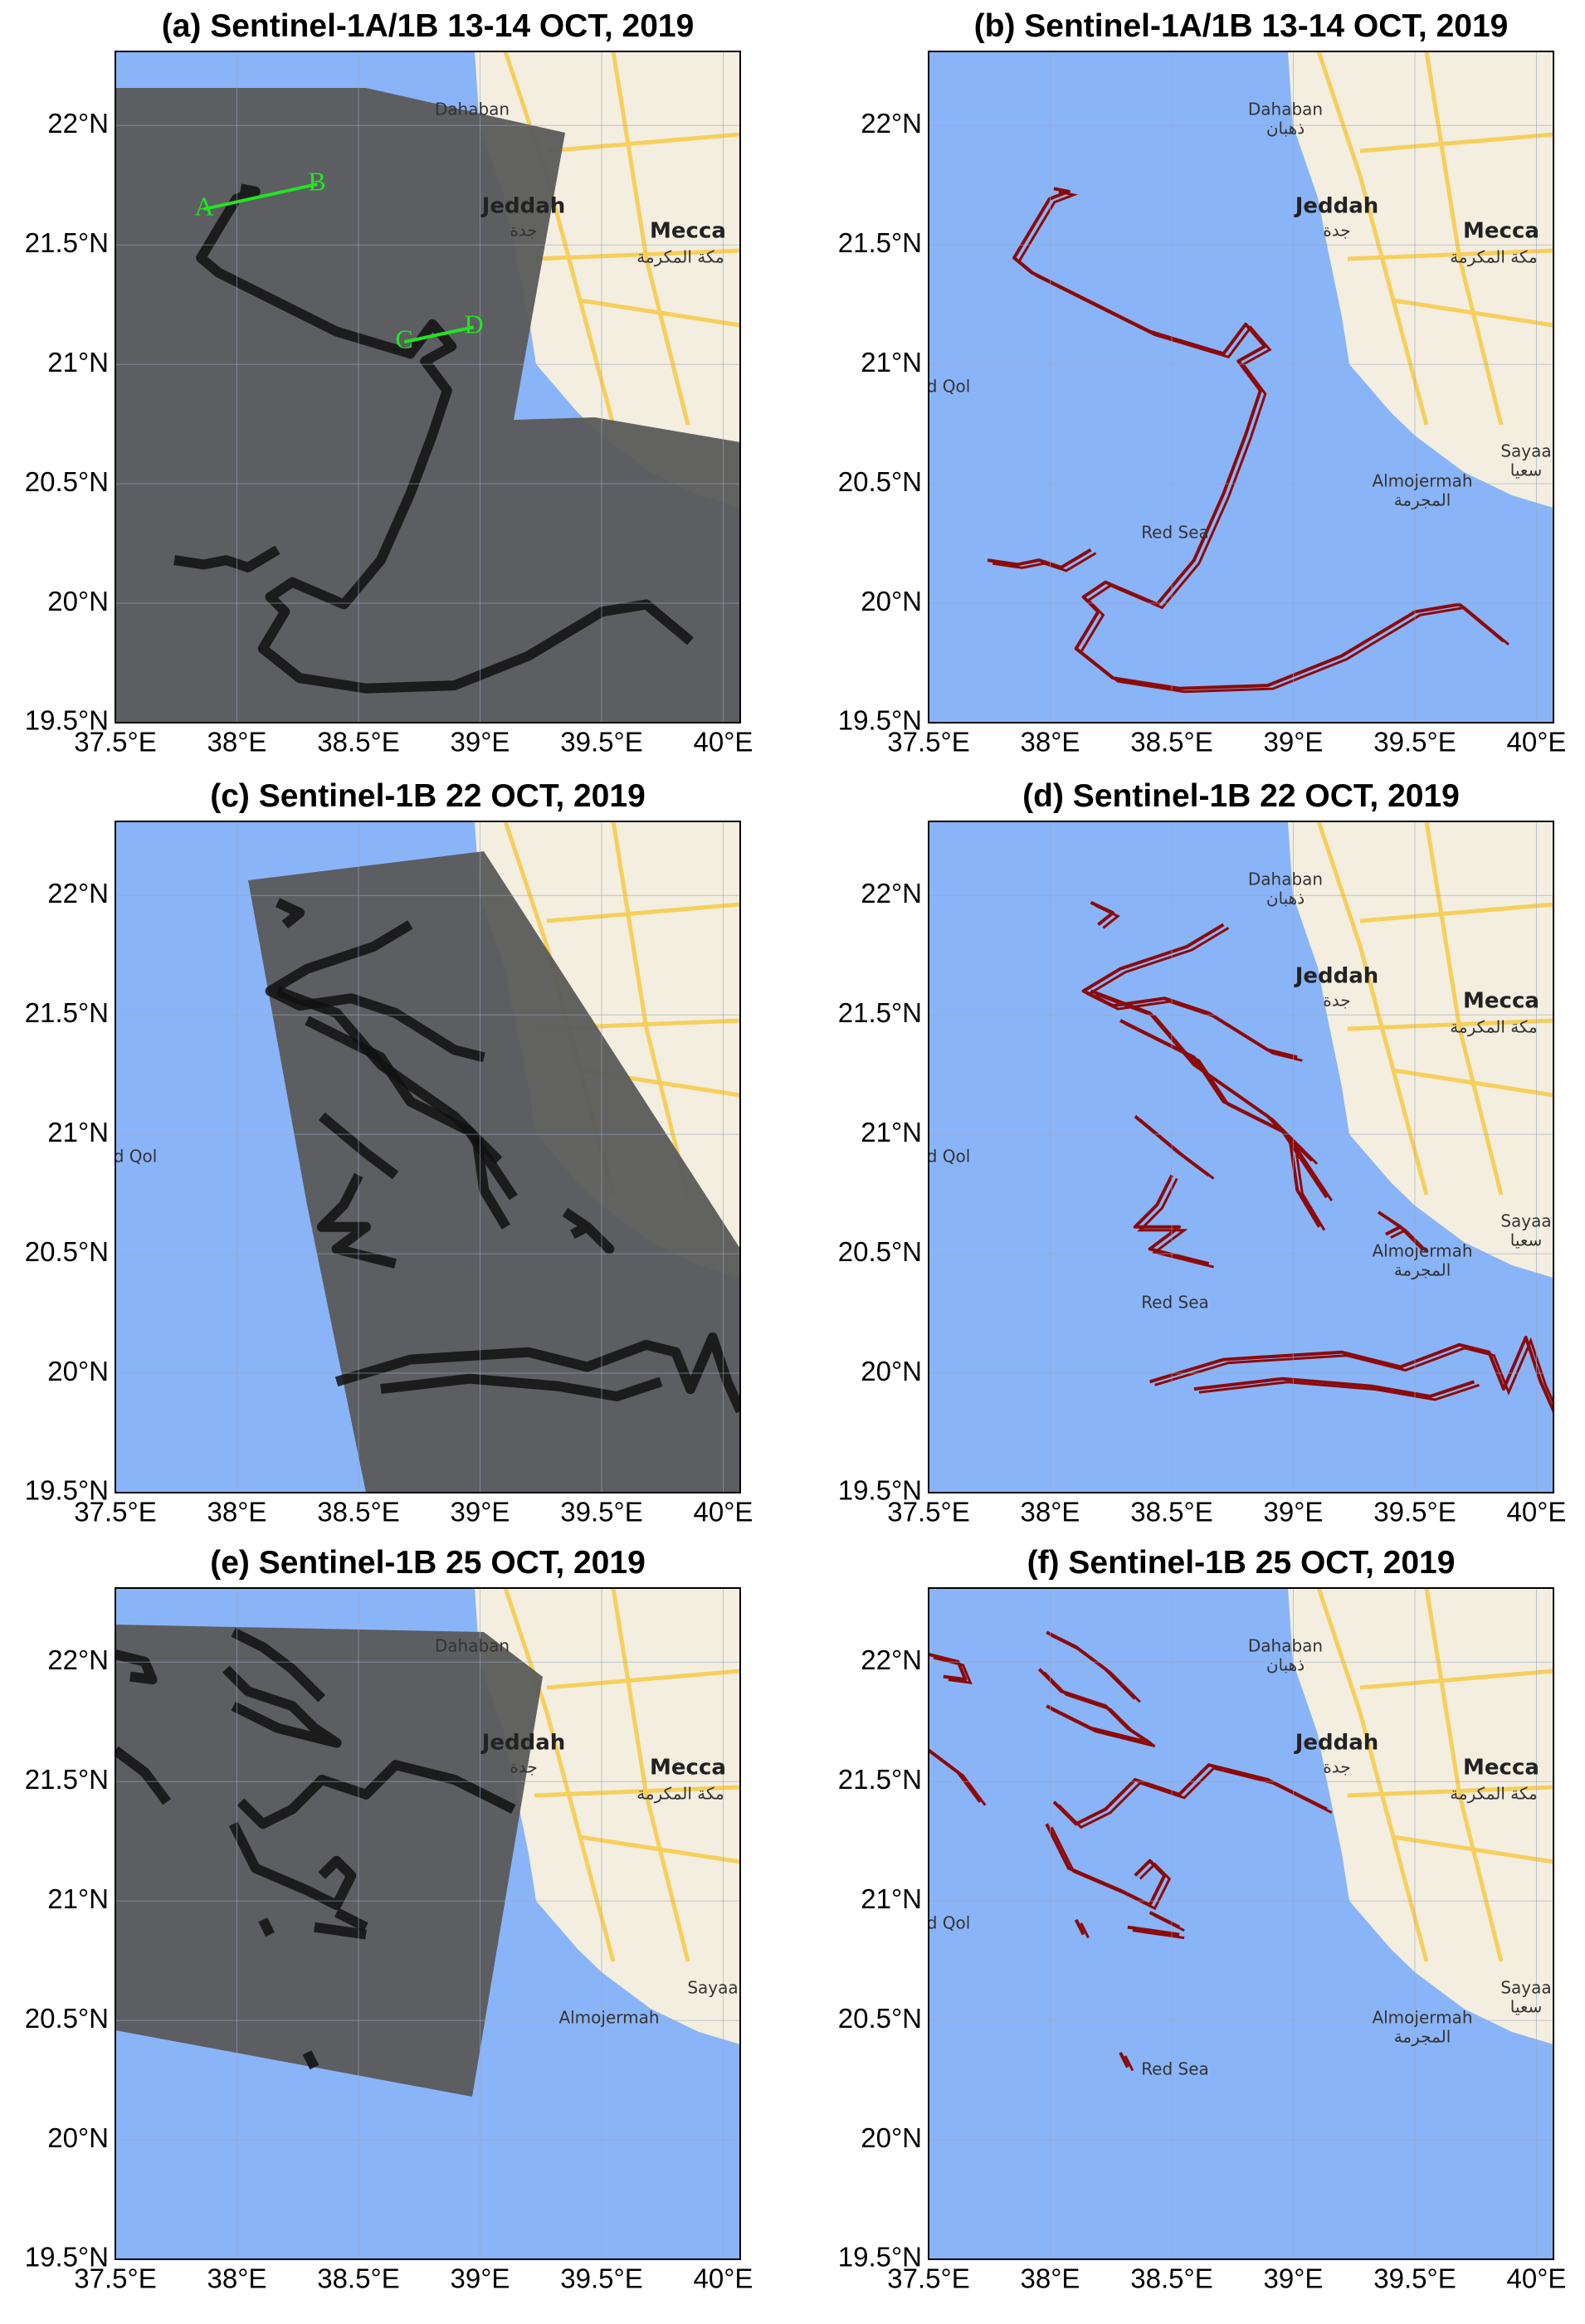  What do you see at coordinates (474, 324) in the screenshot?
I see `place-label: D` at bounding box center [474, 324].